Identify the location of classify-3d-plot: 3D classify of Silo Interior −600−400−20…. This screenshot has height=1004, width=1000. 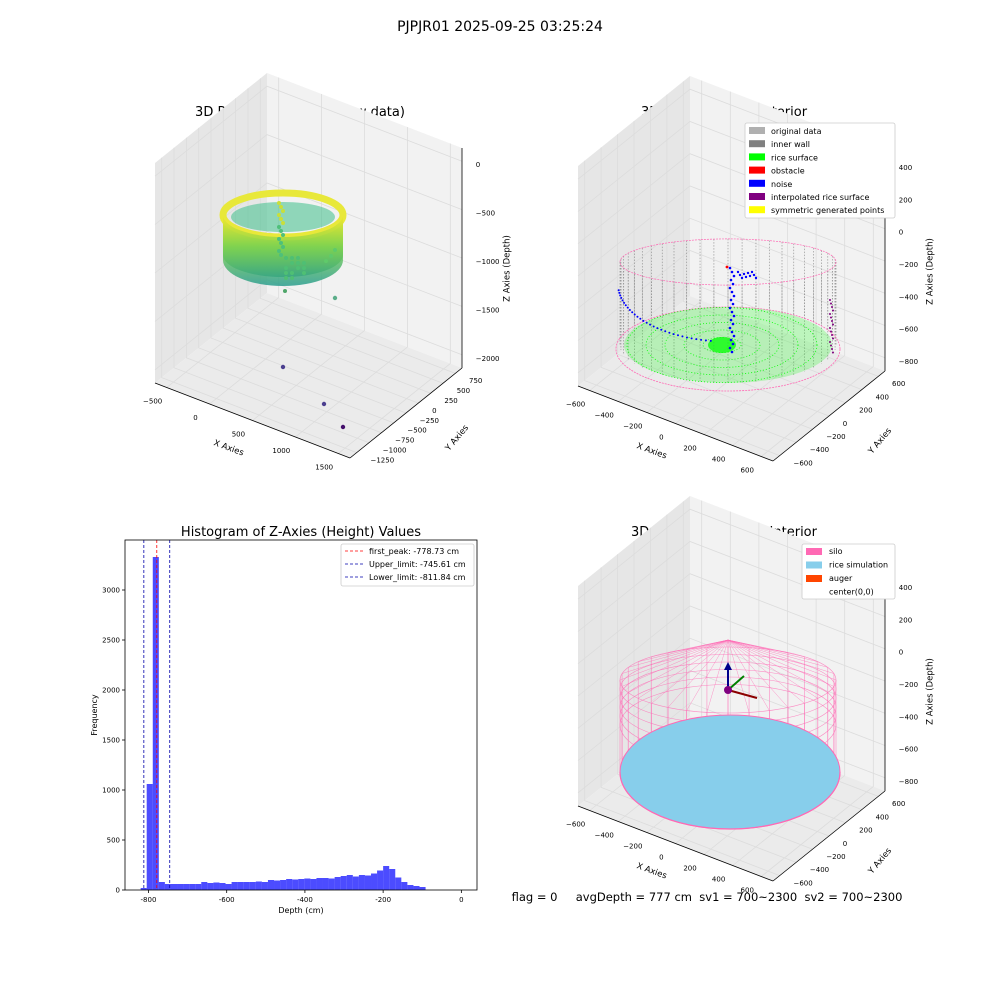
(750, 275).